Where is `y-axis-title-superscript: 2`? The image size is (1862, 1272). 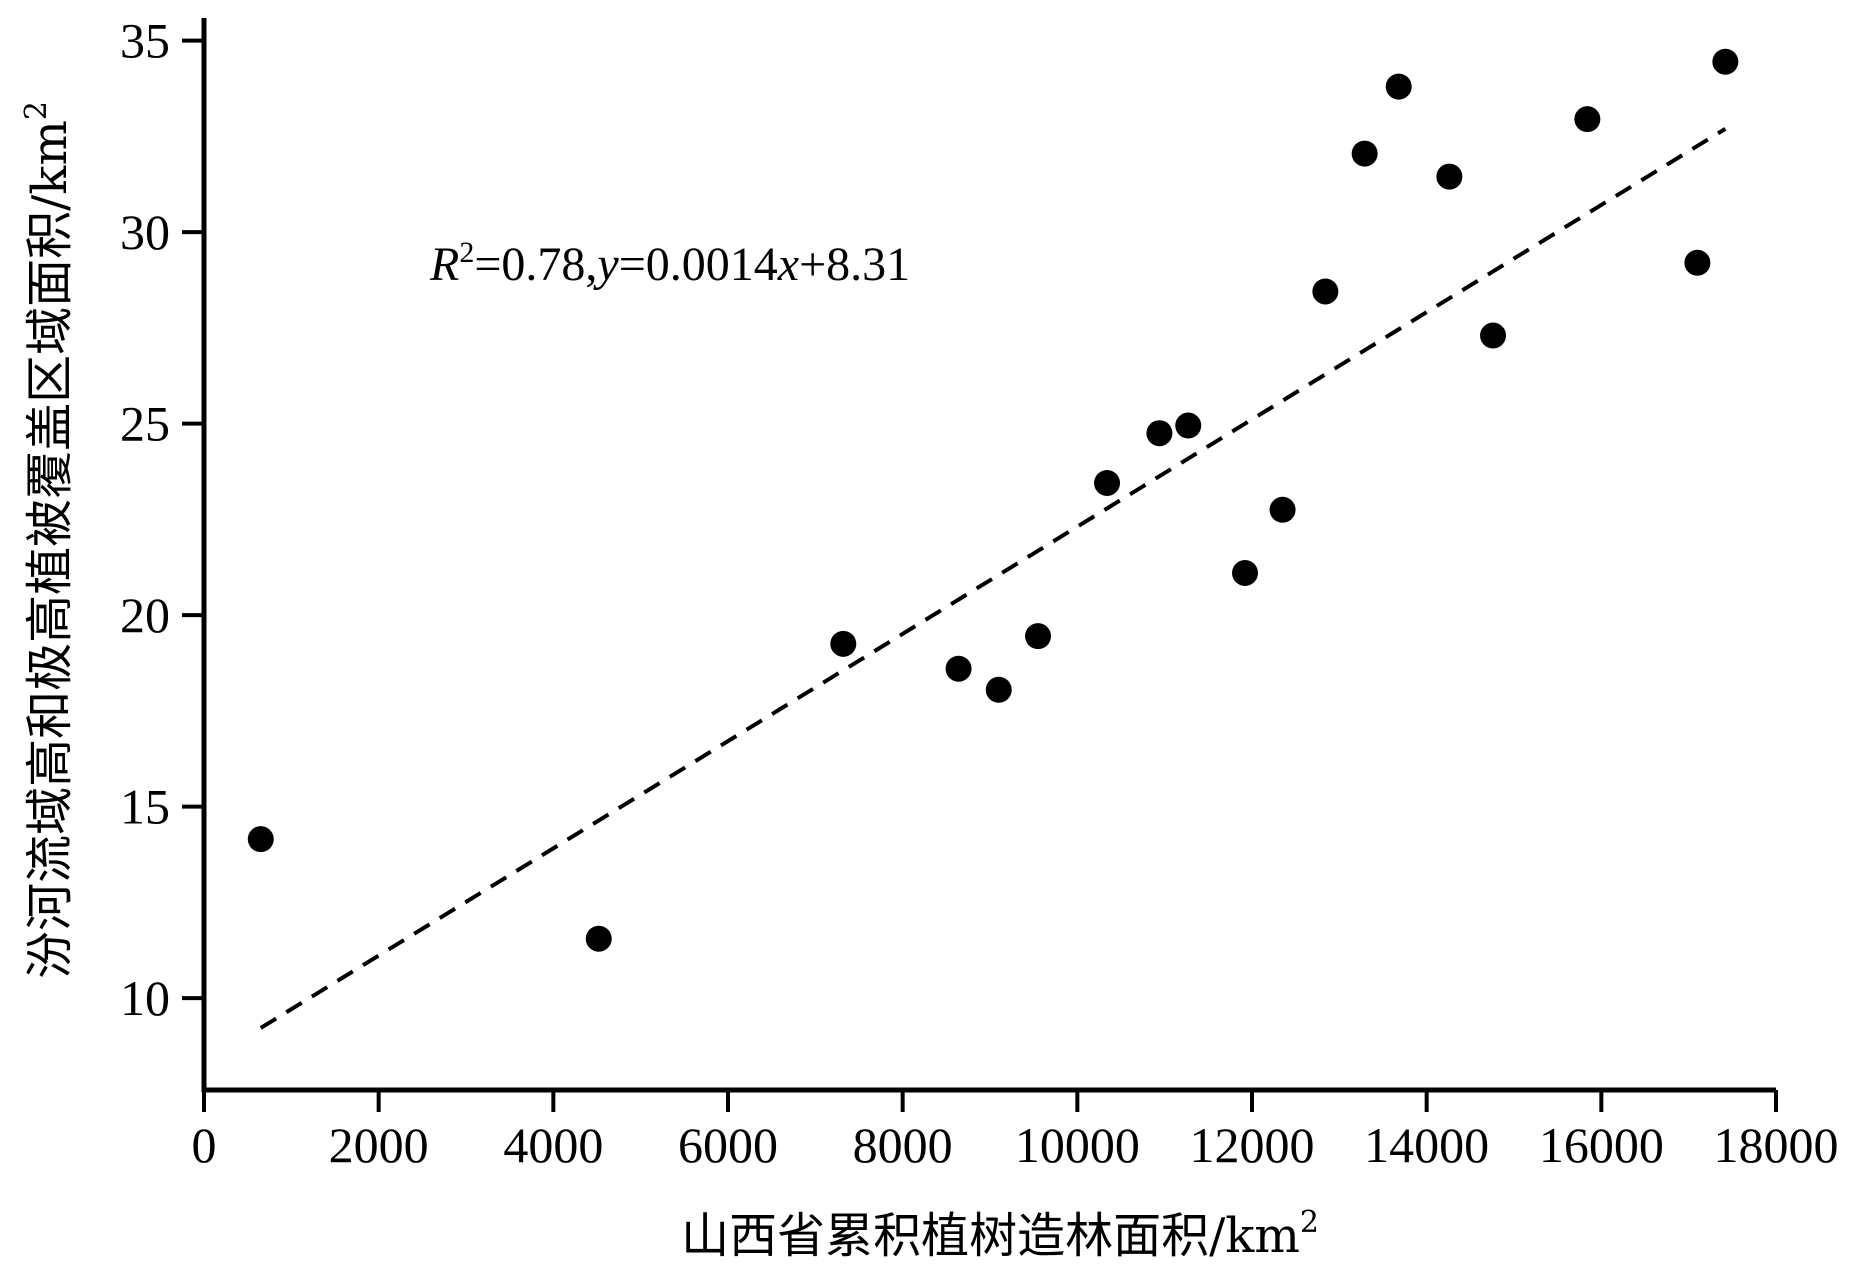
y-axis-title-superscript: 2 is located at coordinates (36, 110).